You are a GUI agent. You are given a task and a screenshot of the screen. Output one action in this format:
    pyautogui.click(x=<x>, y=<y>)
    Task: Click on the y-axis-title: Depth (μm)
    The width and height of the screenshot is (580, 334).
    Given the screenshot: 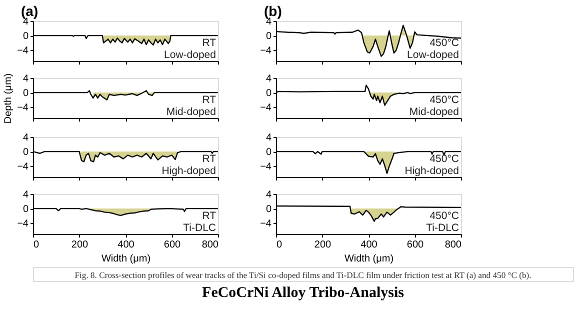 What is the action you would take?
    pyautogui.click(x=8, y=98)
    